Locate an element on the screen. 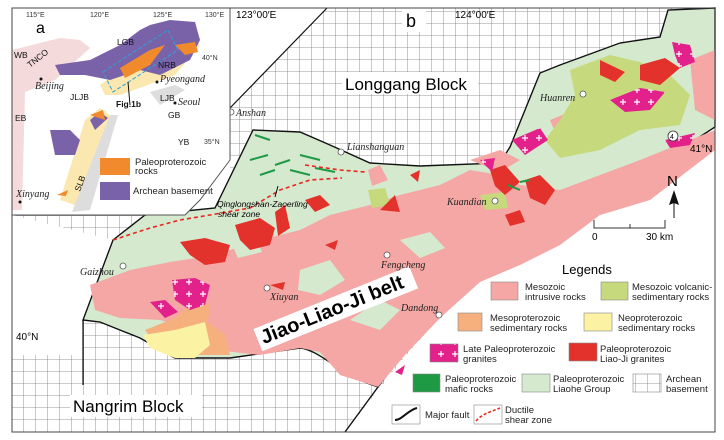  fig1b-label: Fig.1b is located at coordinates (128, 104).